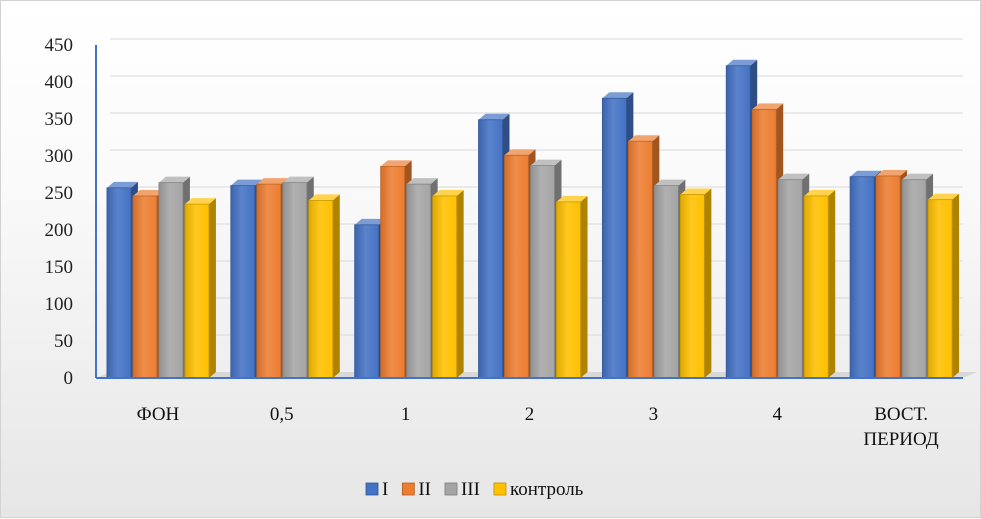  Describe the element at coordinates (59, 304) in the screenshot. I see `y-tick-label: 100` at that location.